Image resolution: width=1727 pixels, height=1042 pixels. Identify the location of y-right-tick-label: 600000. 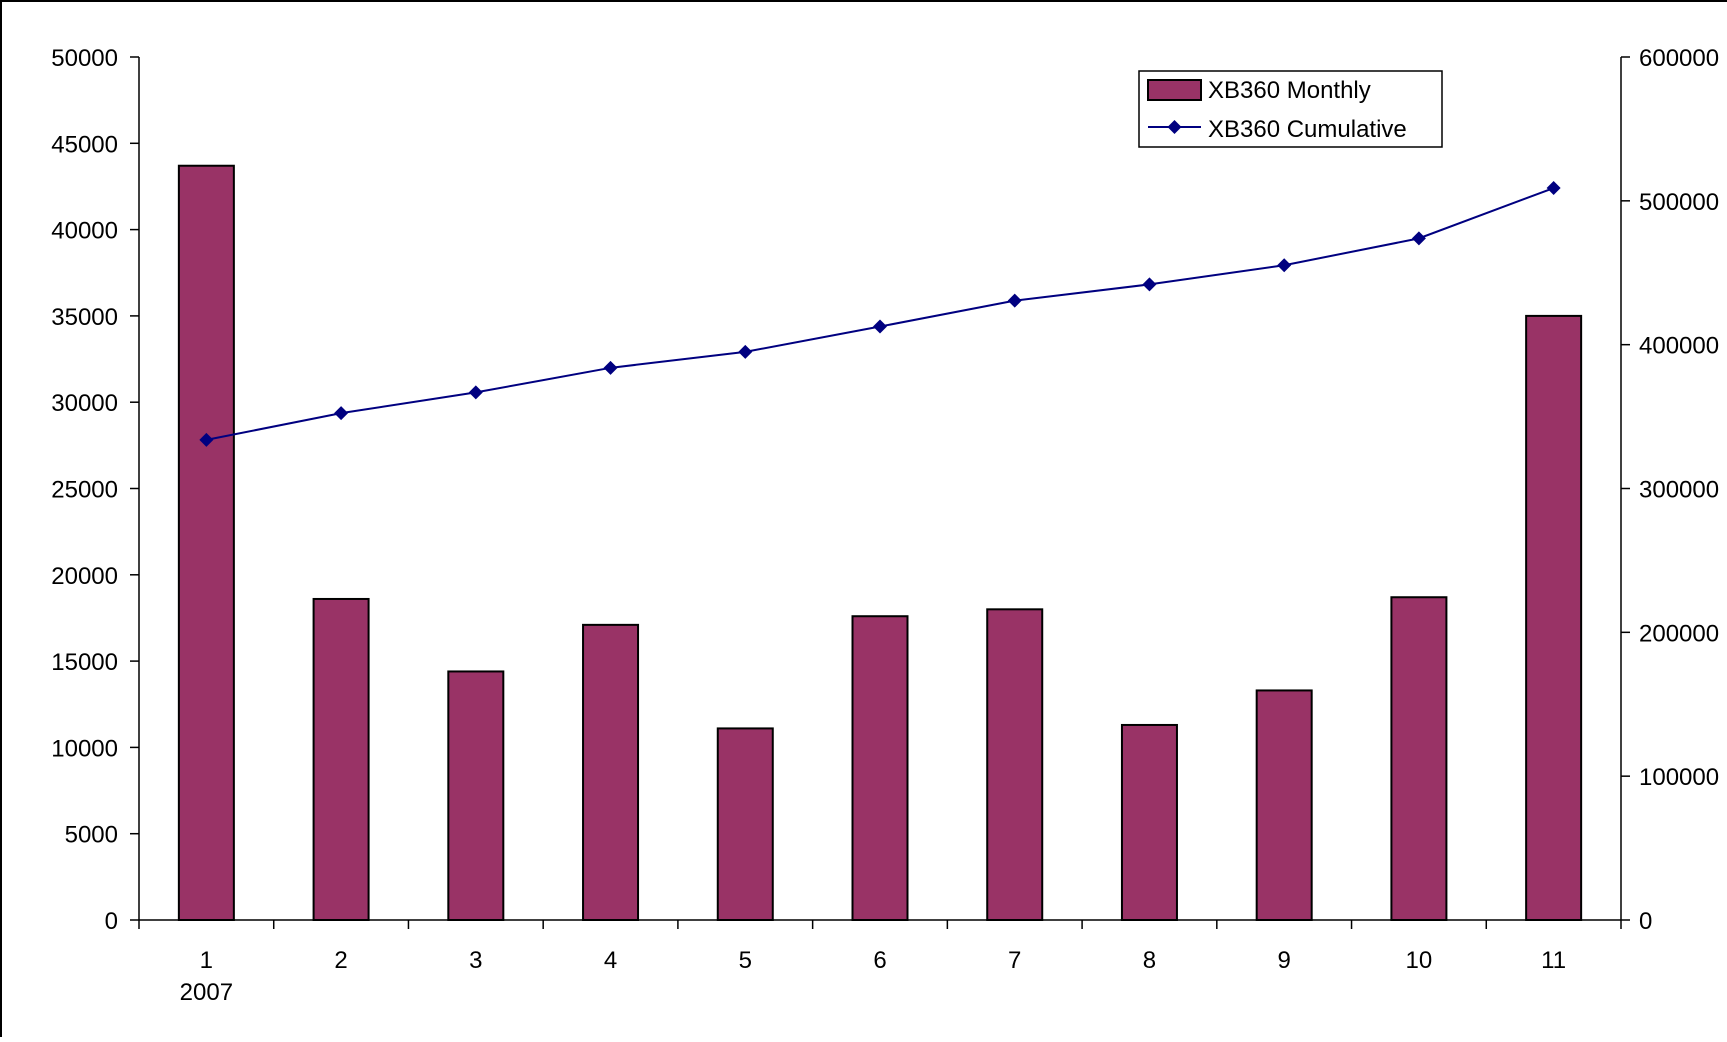
(1679, 58).